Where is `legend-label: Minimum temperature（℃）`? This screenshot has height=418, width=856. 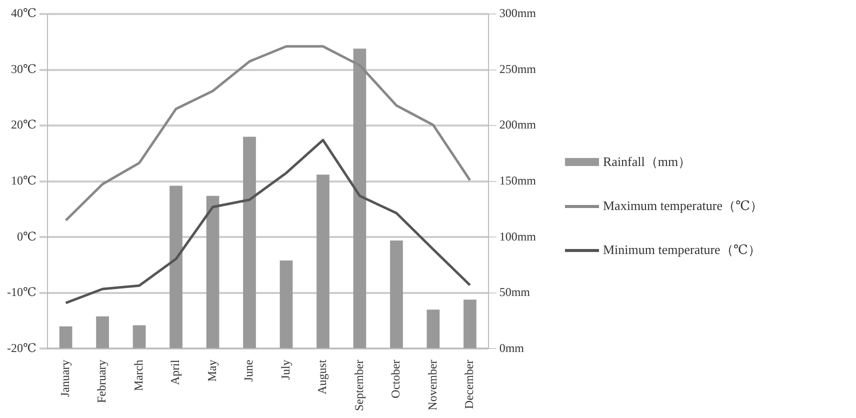 legend-label: Minimum temperature（℃） is located at coordinates (682, 250).